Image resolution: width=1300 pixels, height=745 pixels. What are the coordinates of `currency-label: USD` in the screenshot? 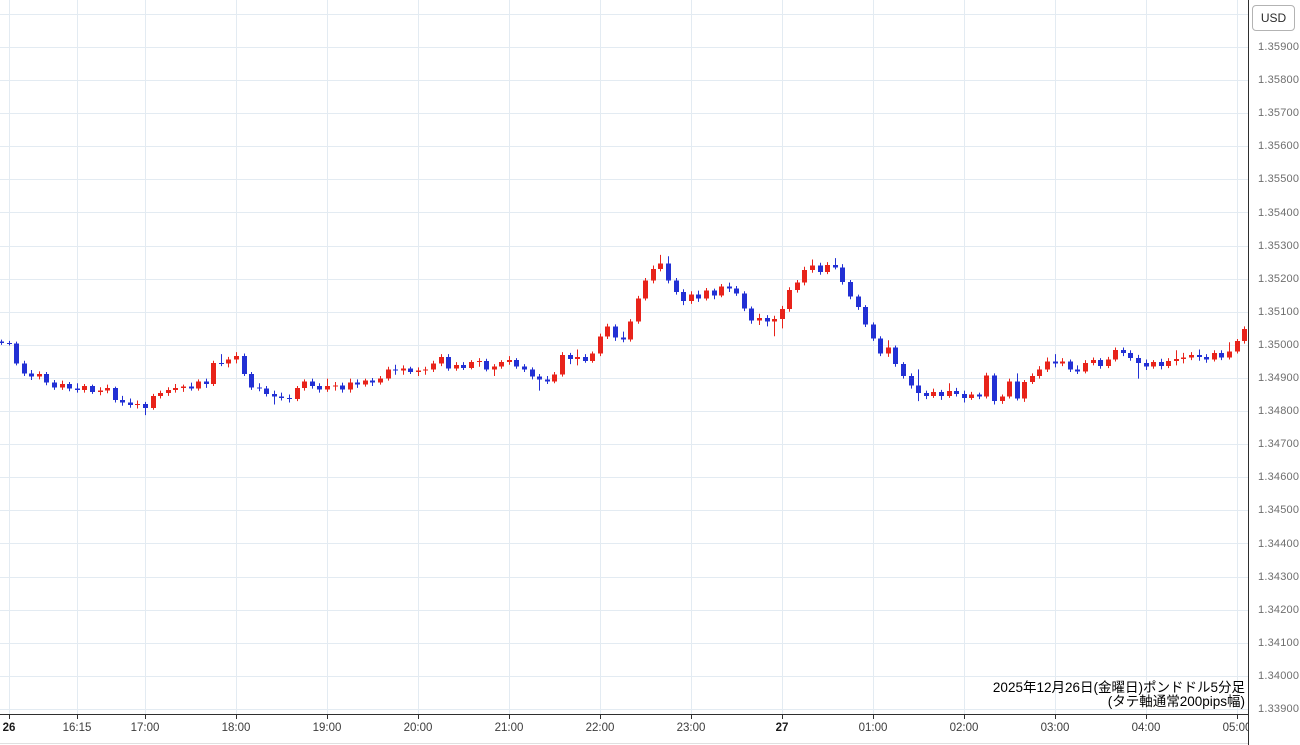 It's located at (1273, 18).